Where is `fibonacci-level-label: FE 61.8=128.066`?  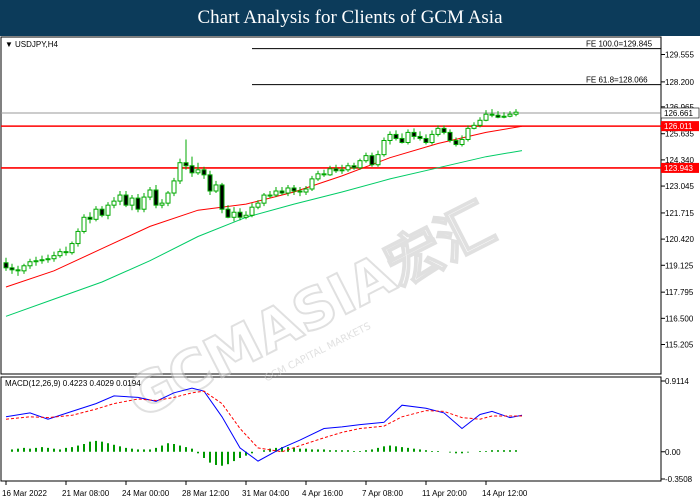 fibonacci-level-label: FE 61.8=128.066 is located at coordinates (617, 80).